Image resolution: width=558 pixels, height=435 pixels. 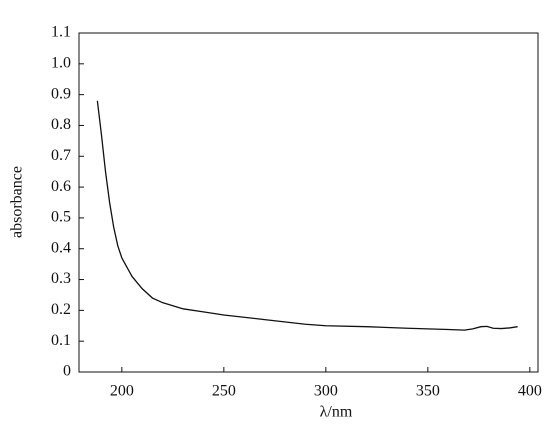 What do you see at coordinates (61, 155) in the screenshot?
I see `y-tick-label: 0.7` at bounding box center [61, 155].